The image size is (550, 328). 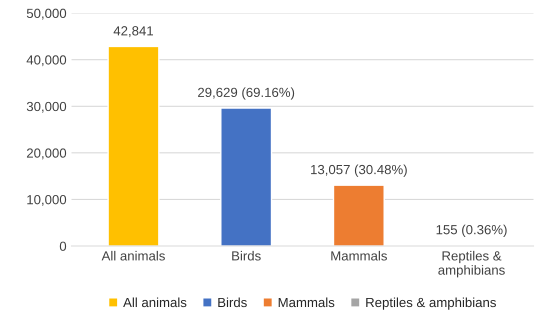 I want to click on legend-label: Birds, so click(x=232, y=302).